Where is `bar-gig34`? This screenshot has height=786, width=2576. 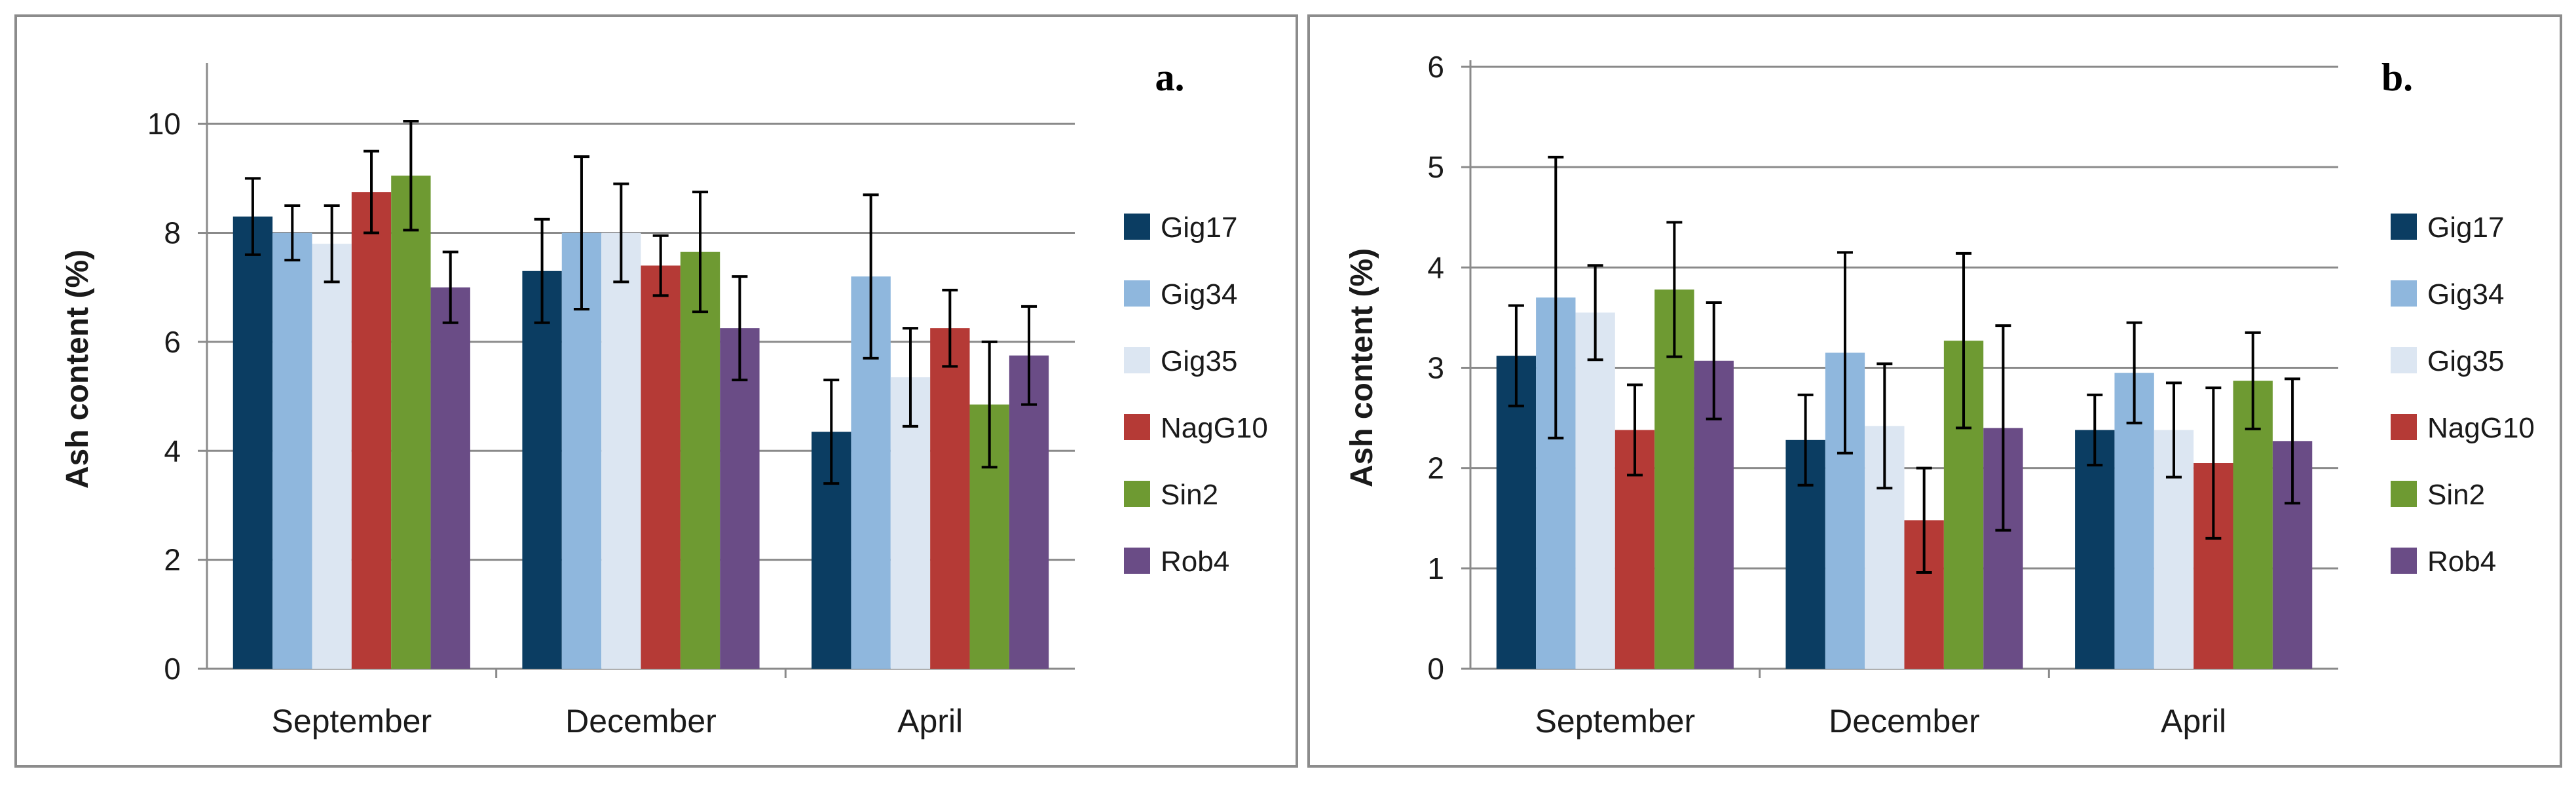 bar-gig34 is located at coordinates (292, 451).